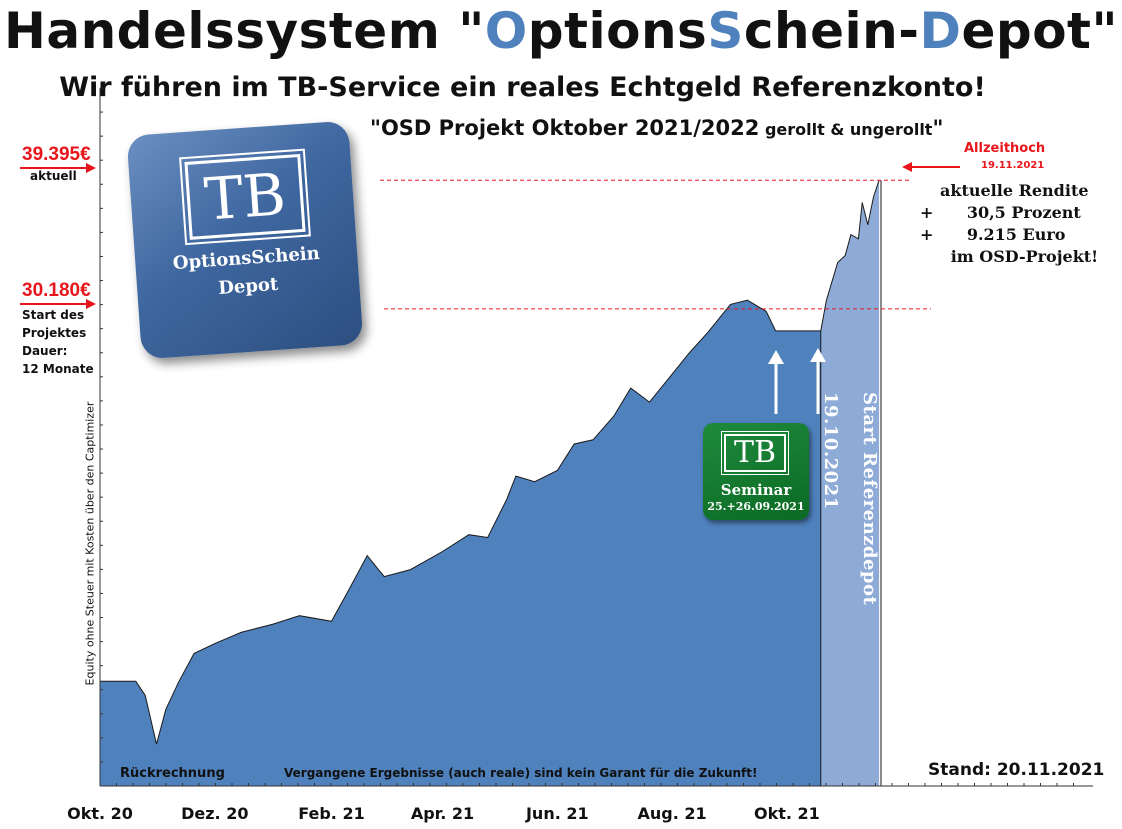 Image resolution: width=1122 pixels, height=829 pixels. Describe the element at coordinates (672, 813) in the screenshot. I see `x-tick-label: Aug. 21` at that location.